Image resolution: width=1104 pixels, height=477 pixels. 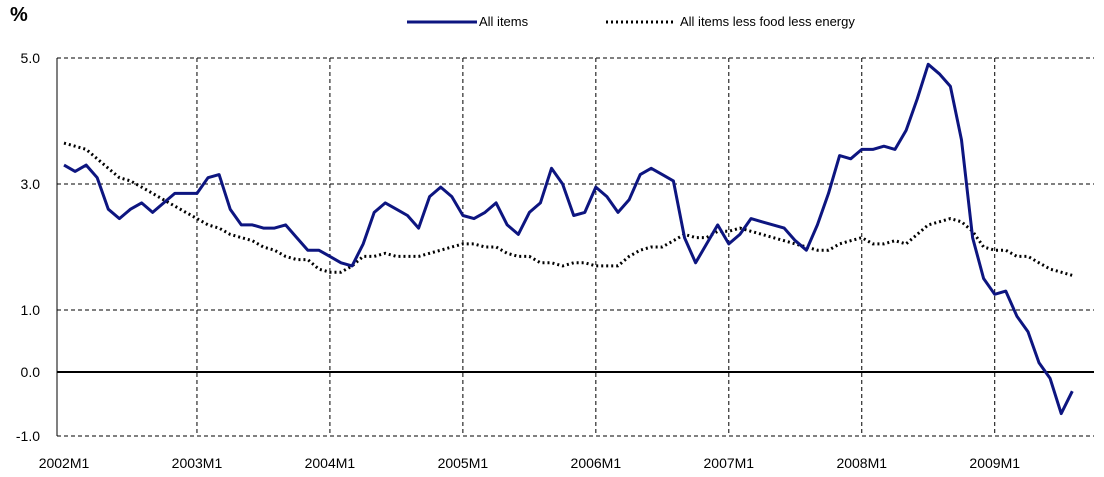 I want to click on legend-item-core: All items less food less energy, so click(x=730, y=21).